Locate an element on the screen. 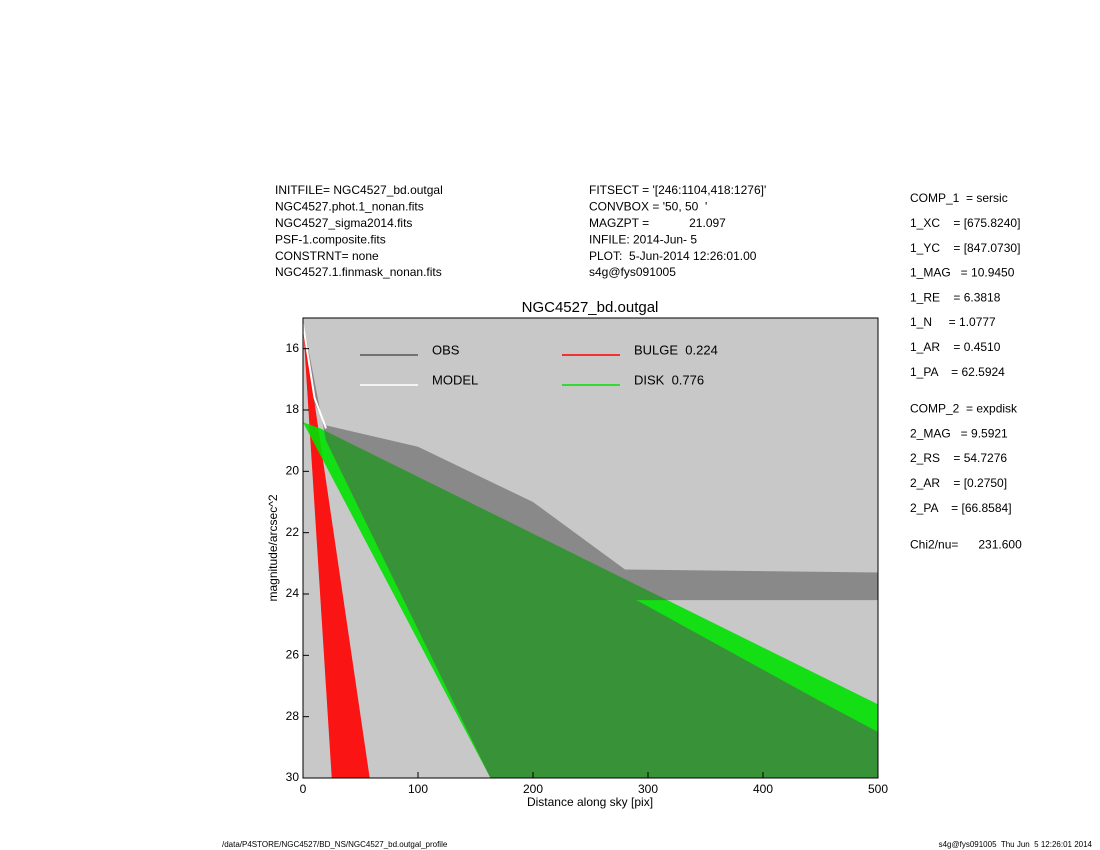  header-middle-line: CONVBOX = '50, 50 ' is located at coordinates (648, 207).